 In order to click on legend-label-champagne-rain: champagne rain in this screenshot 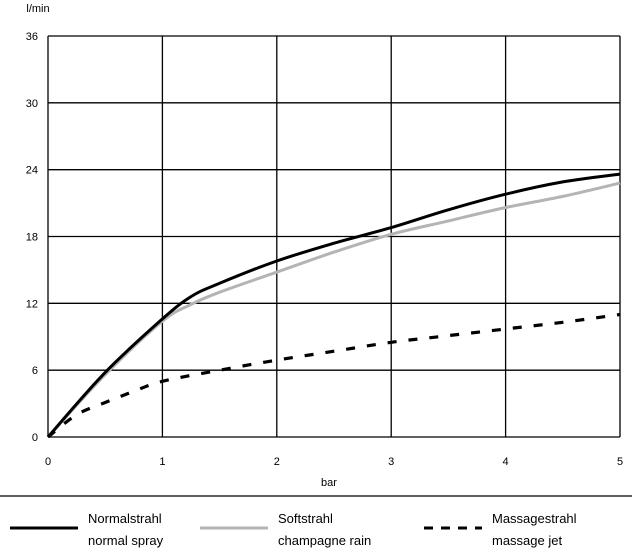, I will do `click(324, 540)`.